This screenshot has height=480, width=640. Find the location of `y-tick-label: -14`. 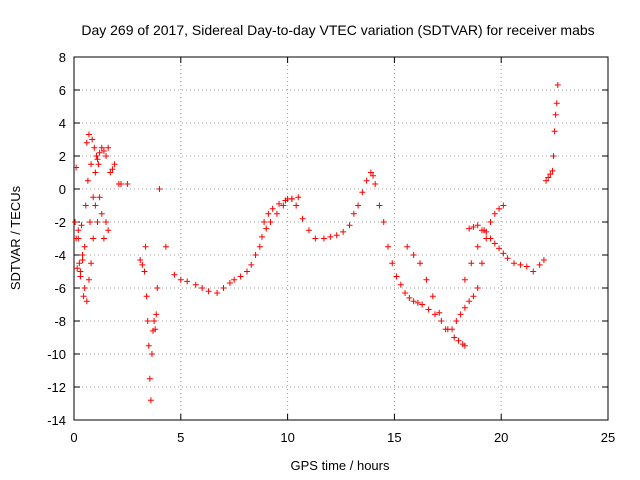

y-tick-label: -14 is located at coordinates (56, 420).